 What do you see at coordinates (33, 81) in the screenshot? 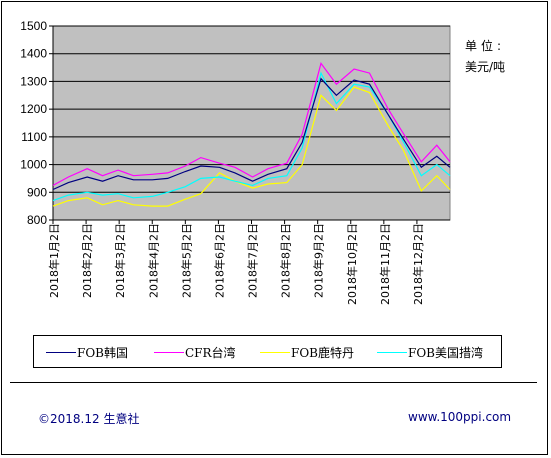
I see `y-tick-label: 1300` at bounding box center [33, 81].